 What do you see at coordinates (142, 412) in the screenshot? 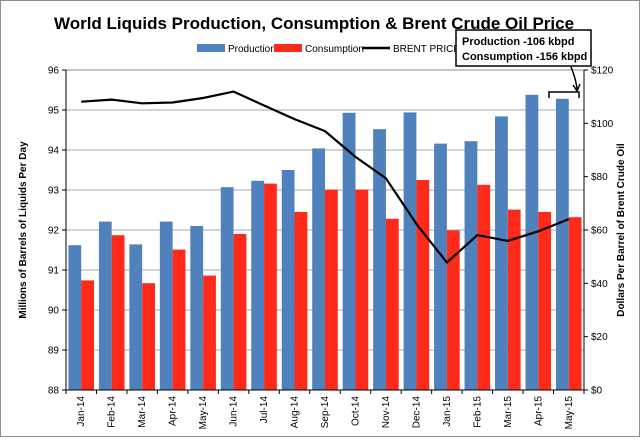
I see `x-tick-label: Mar-14` at bounding box center [142, 412].